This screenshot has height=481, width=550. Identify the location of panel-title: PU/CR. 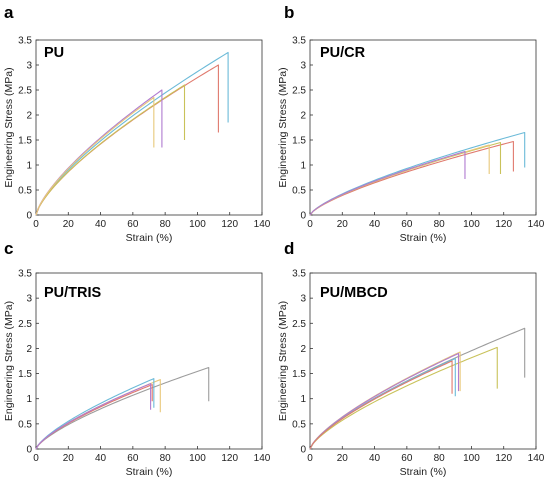
(343, 53).